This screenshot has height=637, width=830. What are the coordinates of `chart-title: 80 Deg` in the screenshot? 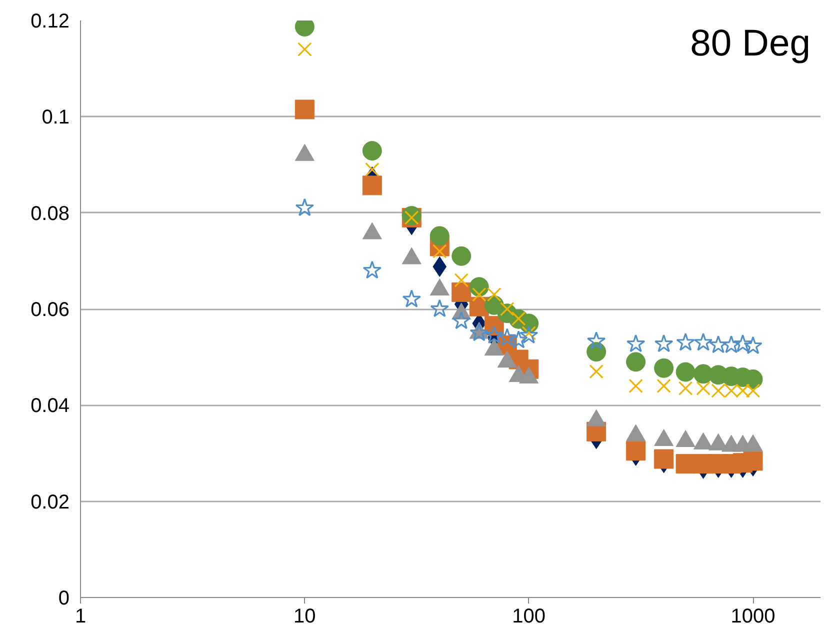 It's located at (750, 43).